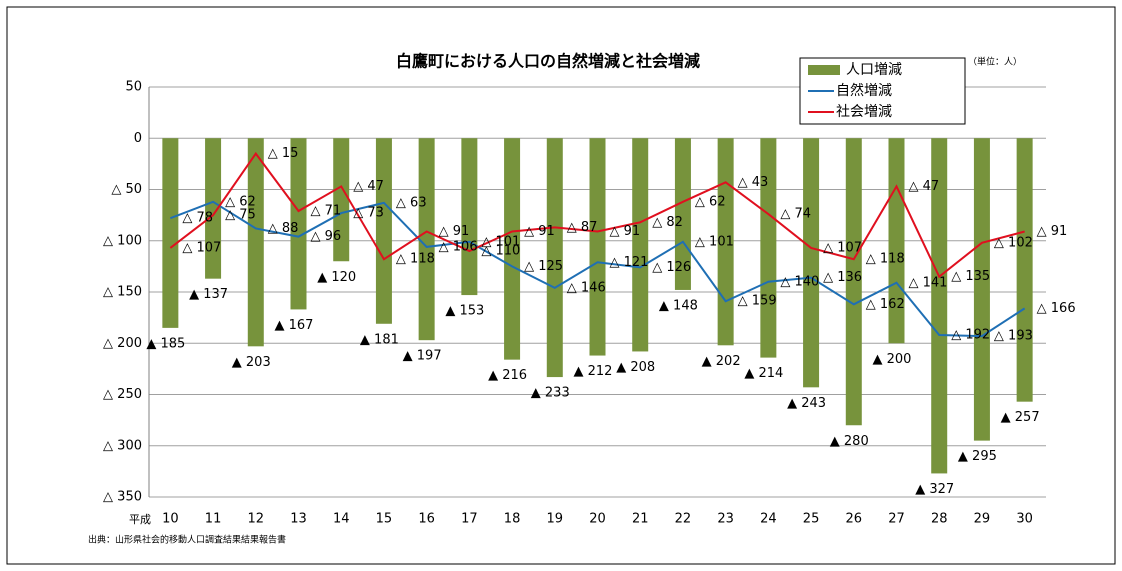 The image size is (1122, 571). Describe the element at coordinates (336, 277) in the screenshot. I see `bar-value-label: ▲ 120` at that location.